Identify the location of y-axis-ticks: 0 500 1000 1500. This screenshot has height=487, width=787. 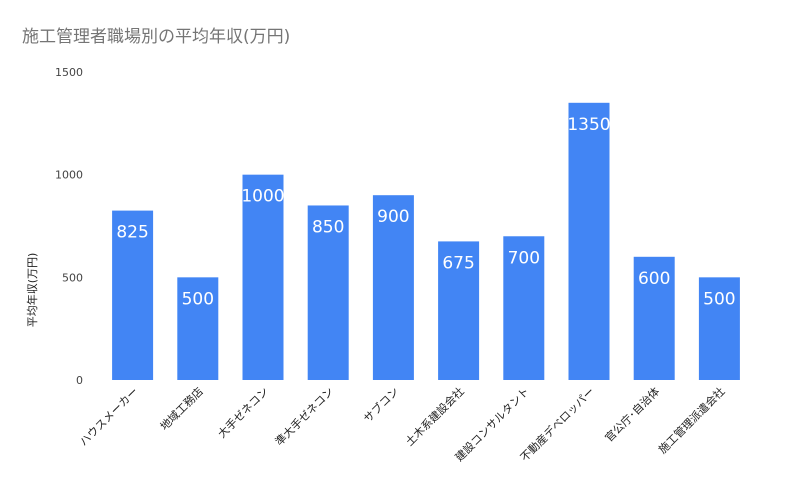
(69, 226).